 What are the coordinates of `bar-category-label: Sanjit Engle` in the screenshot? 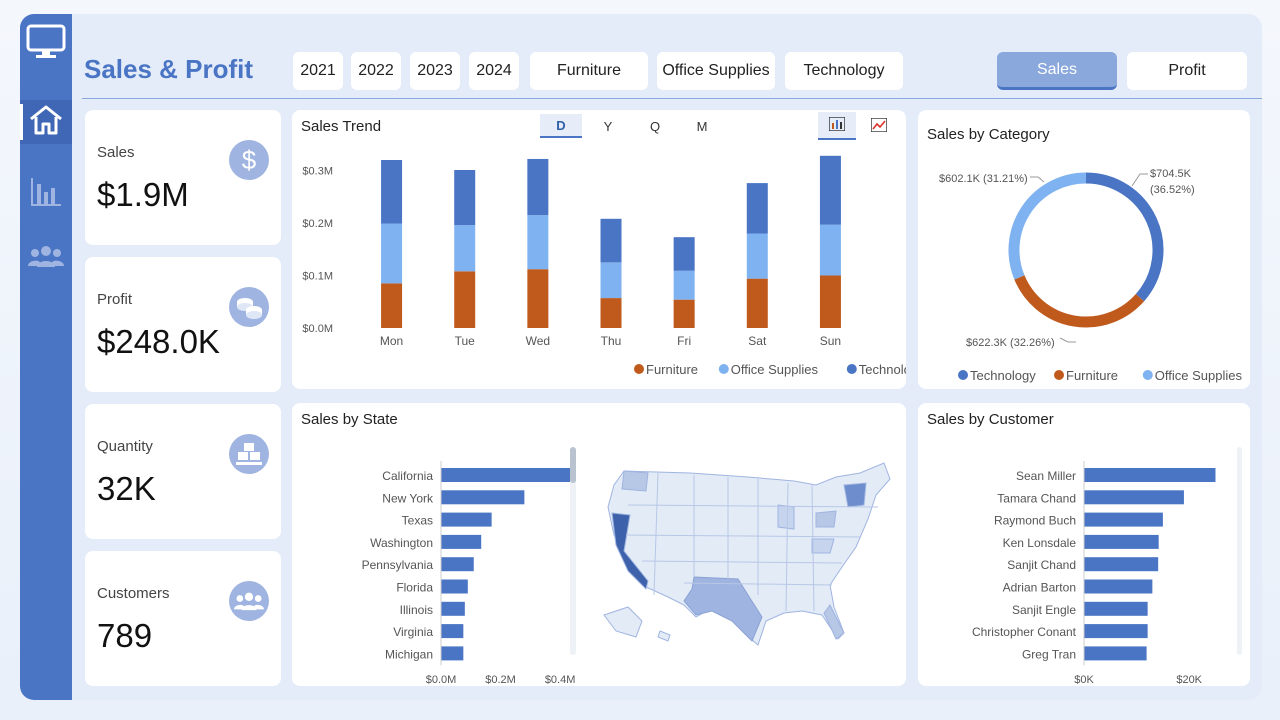 It's located at (1044, 610).